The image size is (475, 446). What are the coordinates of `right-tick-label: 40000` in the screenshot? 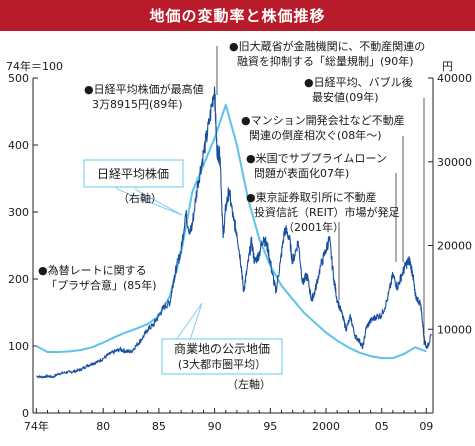 It's located at (454, 78).